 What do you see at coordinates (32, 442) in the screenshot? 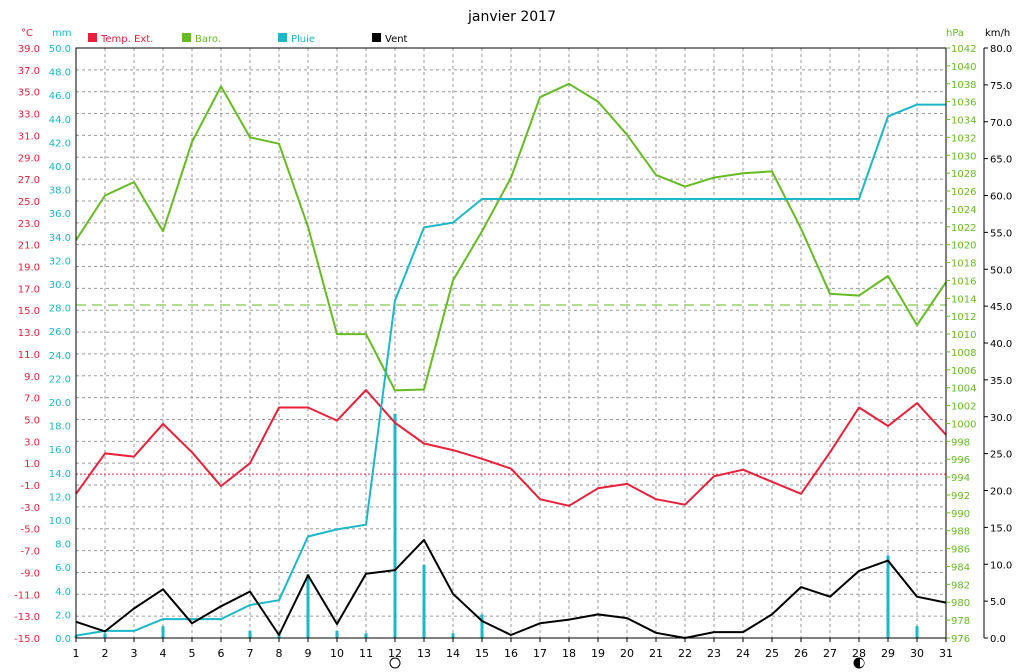
I see `temp-tick-label: 3.0` at bounding box center [32, 442].